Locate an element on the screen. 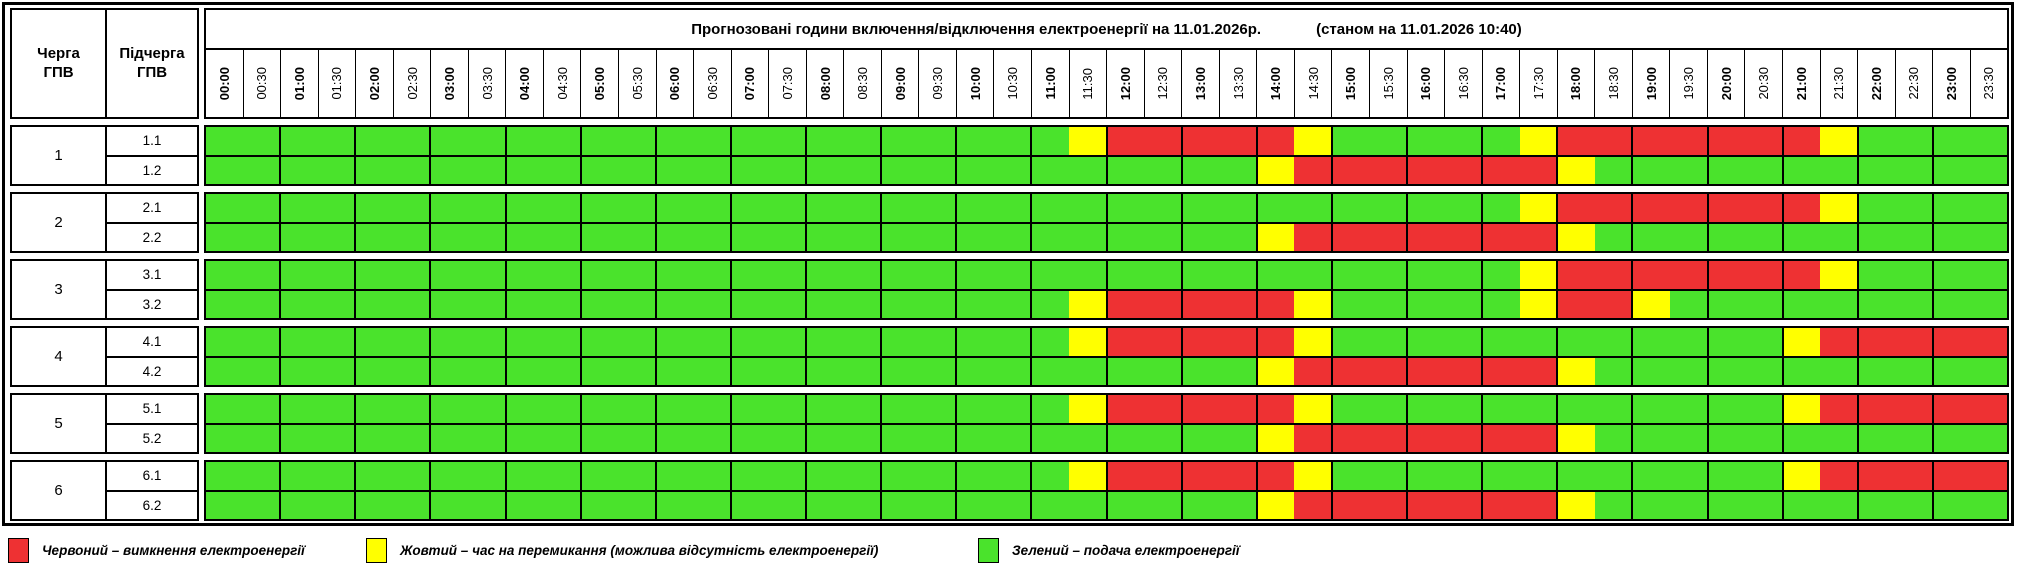 This screenshot has height=570, width=2020. slot-5.2-06:00 is located at coordinates (675, 438).